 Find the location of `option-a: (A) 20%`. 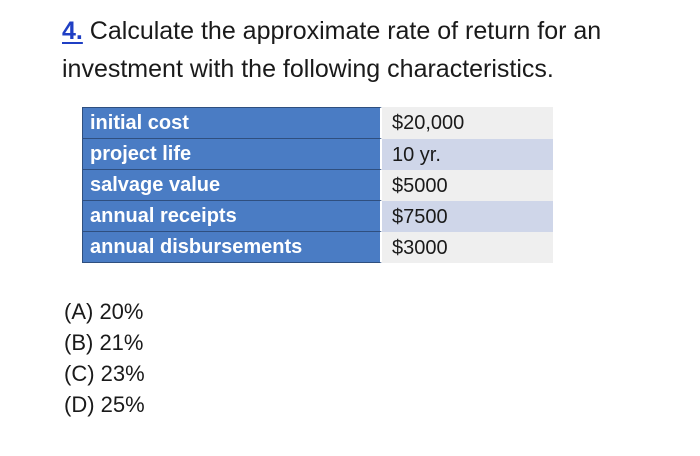

option-a: (A) 20% is located at coordinates (104, 311).